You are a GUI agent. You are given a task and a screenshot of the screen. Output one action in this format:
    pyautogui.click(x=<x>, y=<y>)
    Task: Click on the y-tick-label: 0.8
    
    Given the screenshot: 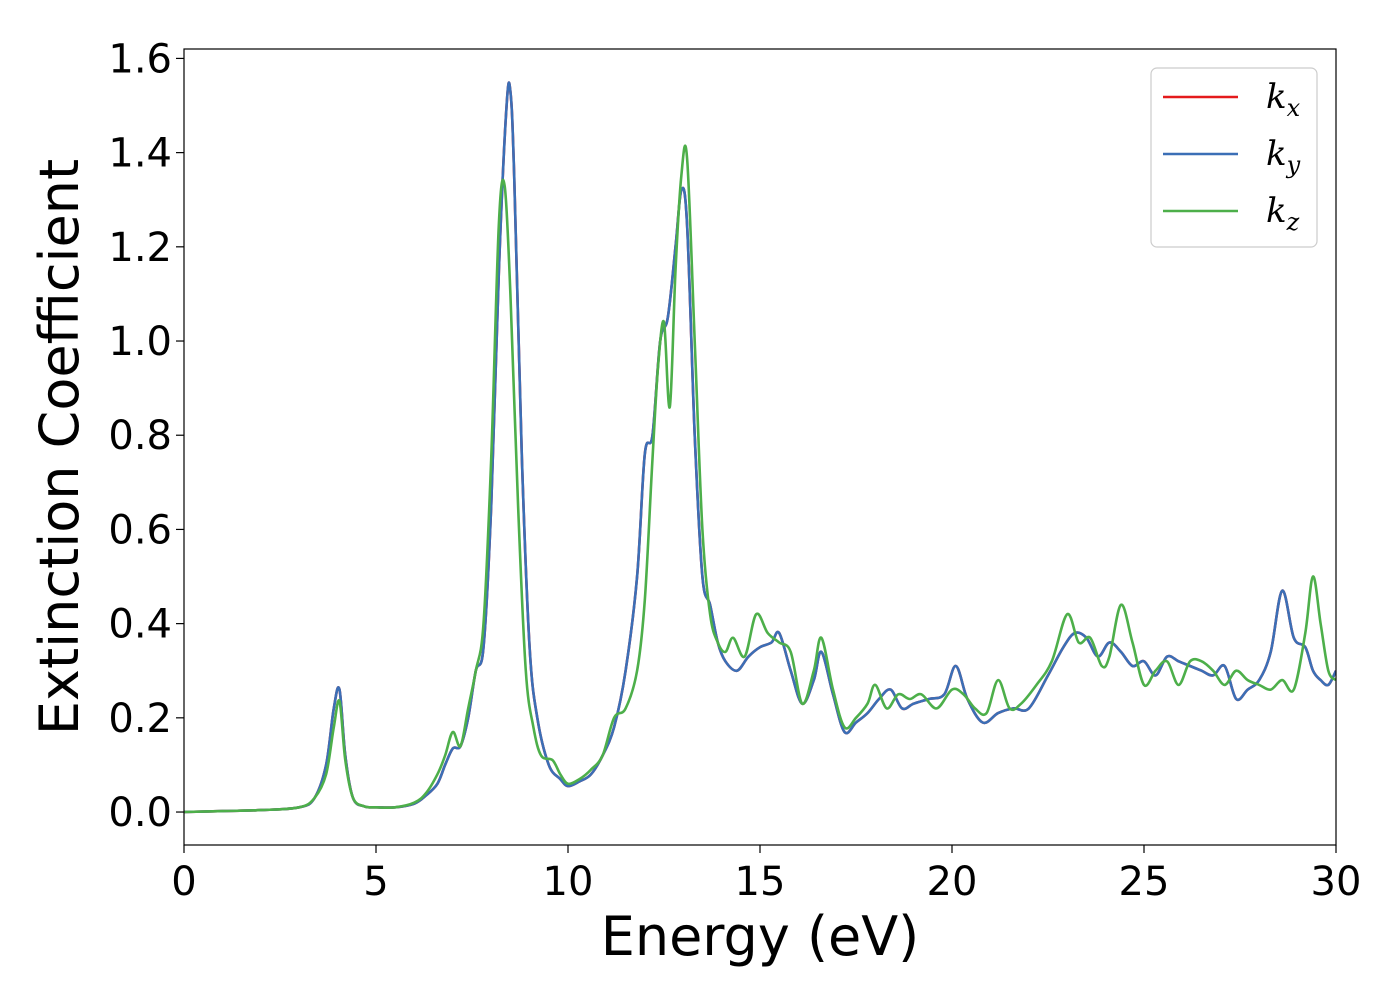 What is the action you would take?
    pyautogui.click(x=140, y=436)
    